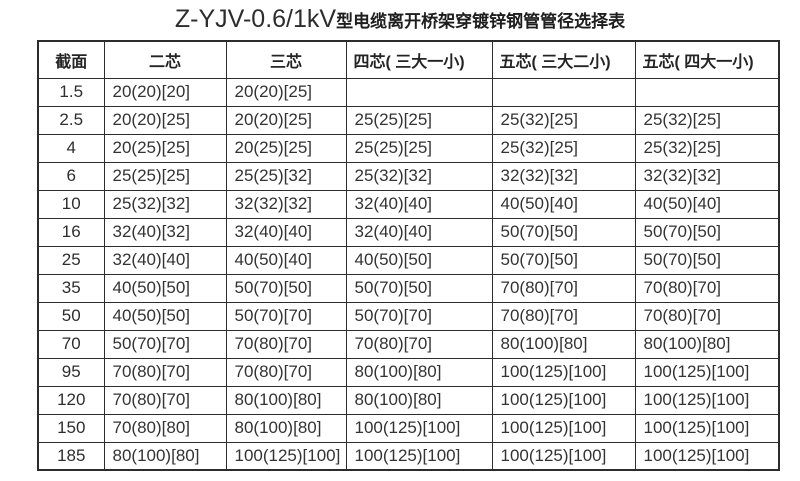 This screenshot has height=481, width=800. What do you see at coordinates (71, 232) in the screenshot?
I see `section-cell: 16` at bounding box center [71, 232].